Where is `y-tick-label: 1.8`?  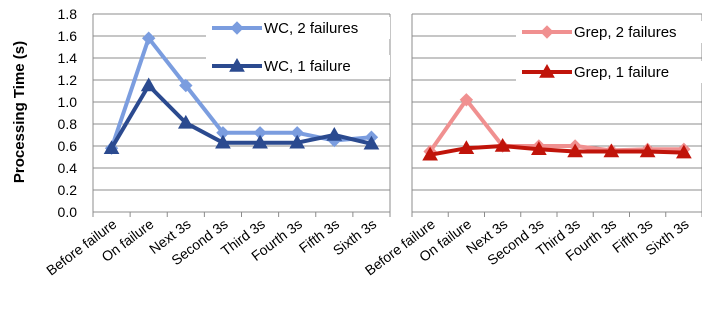
y-tick-label: 1.8 is located at coordinates (68, 14).